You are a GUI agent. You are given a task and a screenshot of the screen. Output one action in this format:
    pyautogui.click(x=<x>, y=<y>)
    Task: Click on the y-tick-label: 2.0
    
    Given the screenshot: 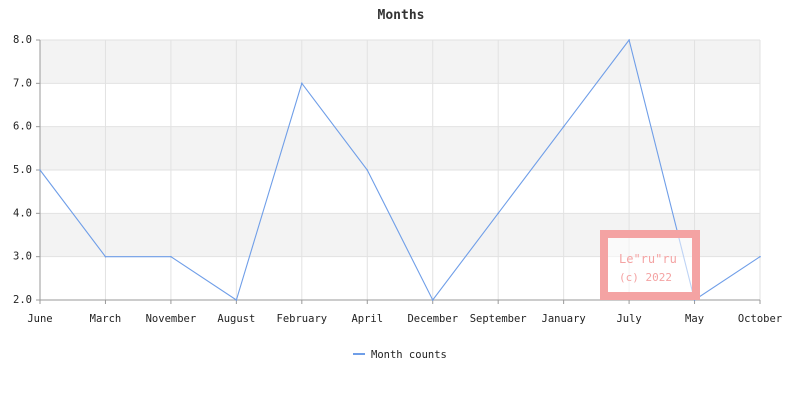 What is the action you would take?
    pyautogui.click(x=22, y=300)
    